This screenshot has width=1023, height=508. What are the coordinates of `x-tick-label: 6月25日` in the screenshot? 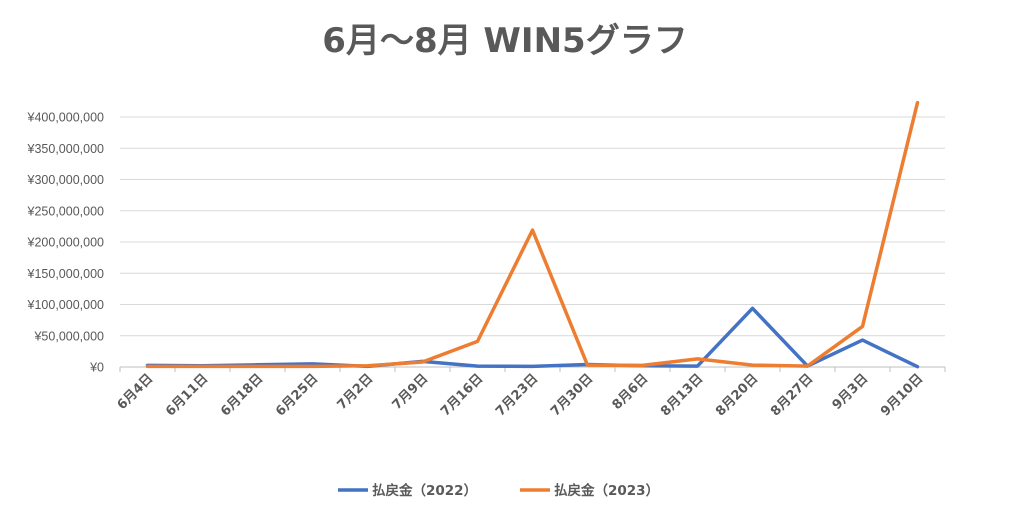 It's located at (297, 395).